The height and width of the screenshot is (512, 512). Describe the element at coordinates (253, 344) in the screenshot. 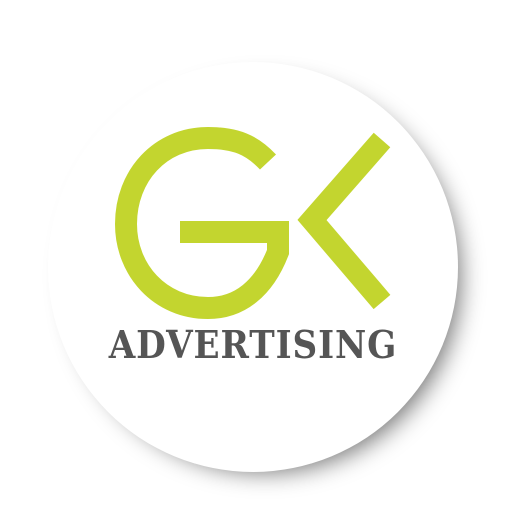

I see `logo-wordmark: ADVERTISING` at that location.